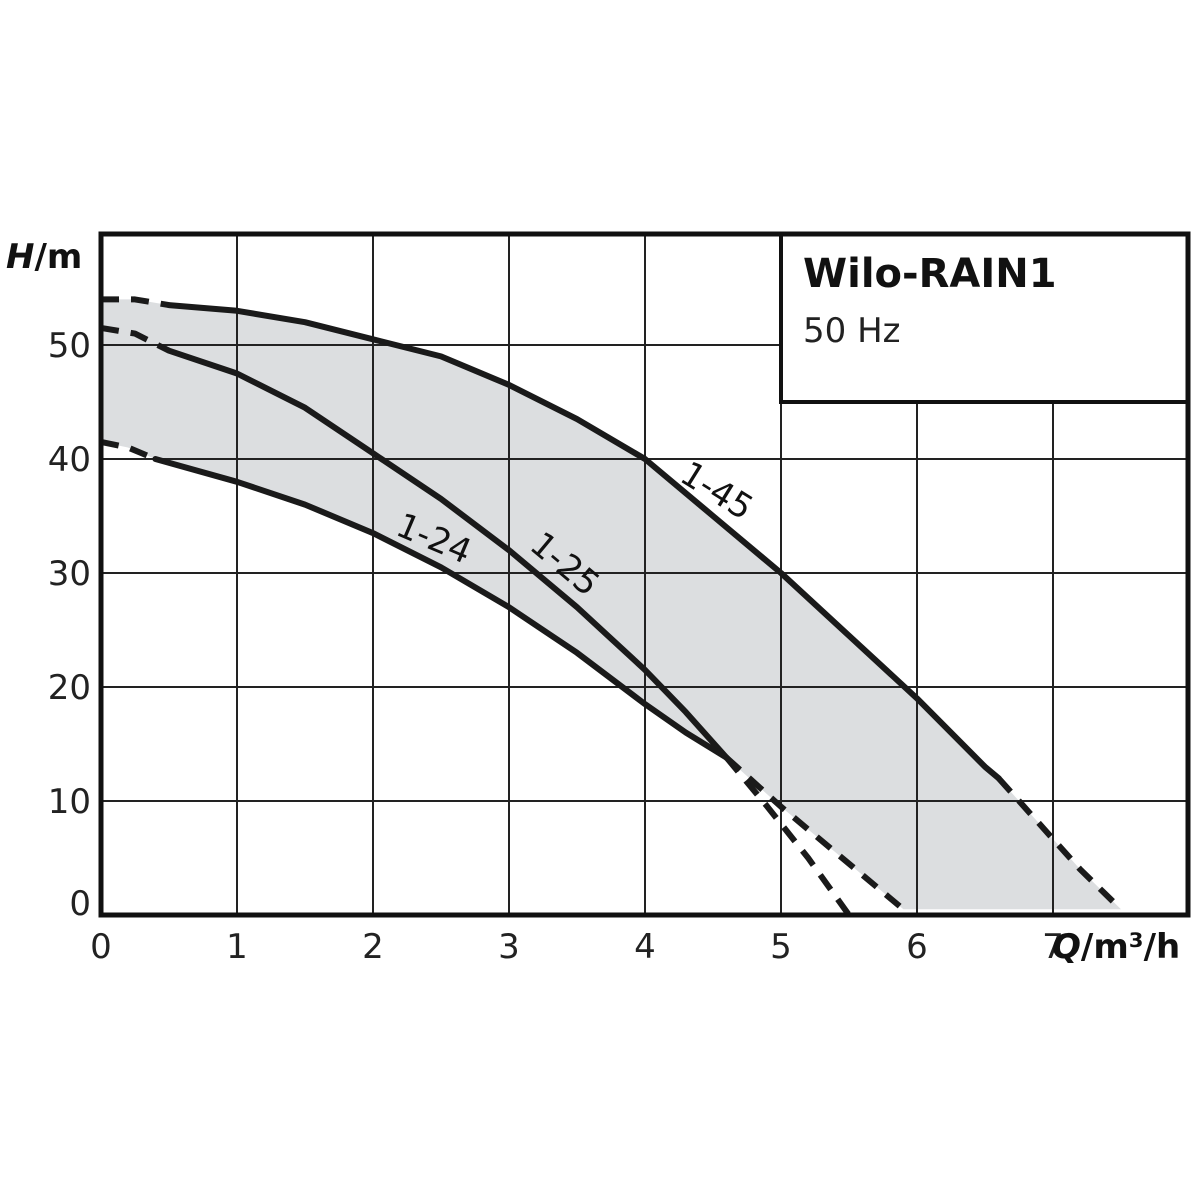  I want to click on x-axis-title: Q/m³/h, so click(1116, 947).